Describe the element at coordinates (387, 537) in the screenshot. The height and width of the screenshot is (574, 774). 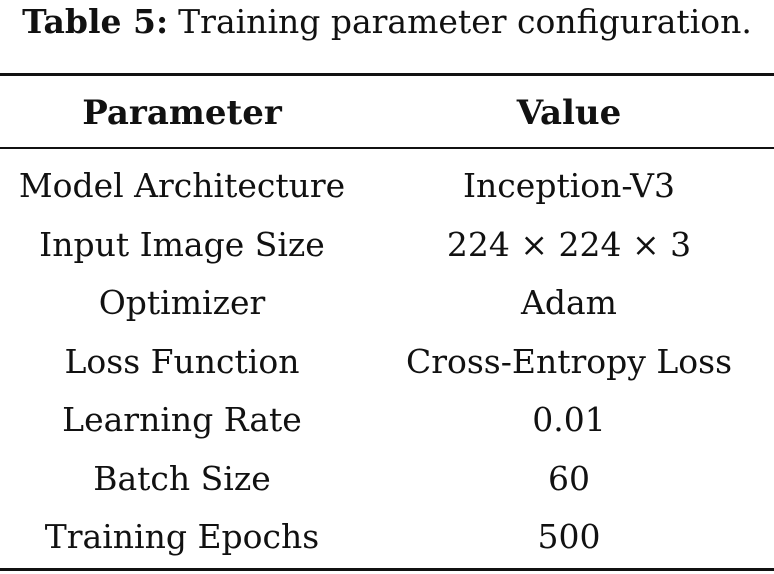
I see `table-row: Training Epochs 500` at that location.